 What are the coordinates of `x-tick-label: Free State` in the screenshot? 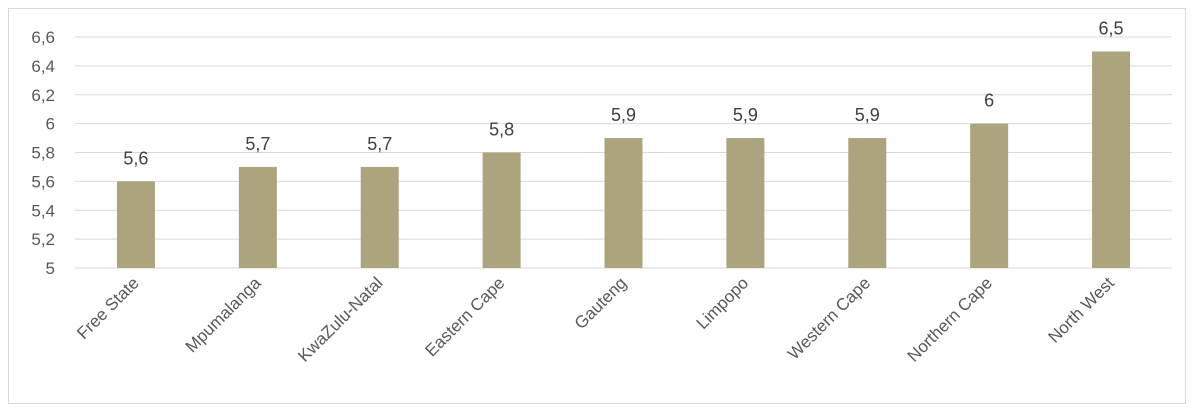 It's located at (108, 308).